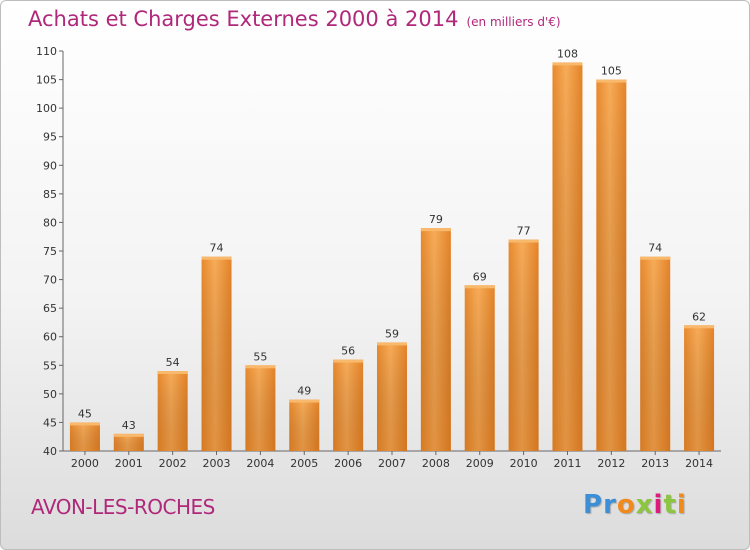 This screenshot has width=750, height=550. Describe the element at coordinates (655, 463) in the screenshot. I see `x-tick-label: 2013` at that location.